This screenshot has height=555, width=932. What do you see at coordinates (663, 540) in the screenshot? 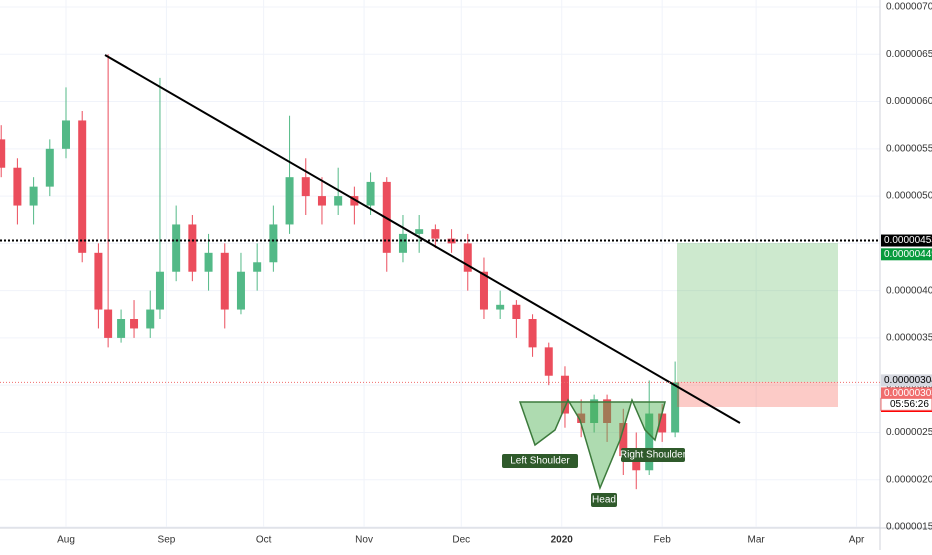
I see `x-tick-label: Feb` at bounding box center [663, 540].